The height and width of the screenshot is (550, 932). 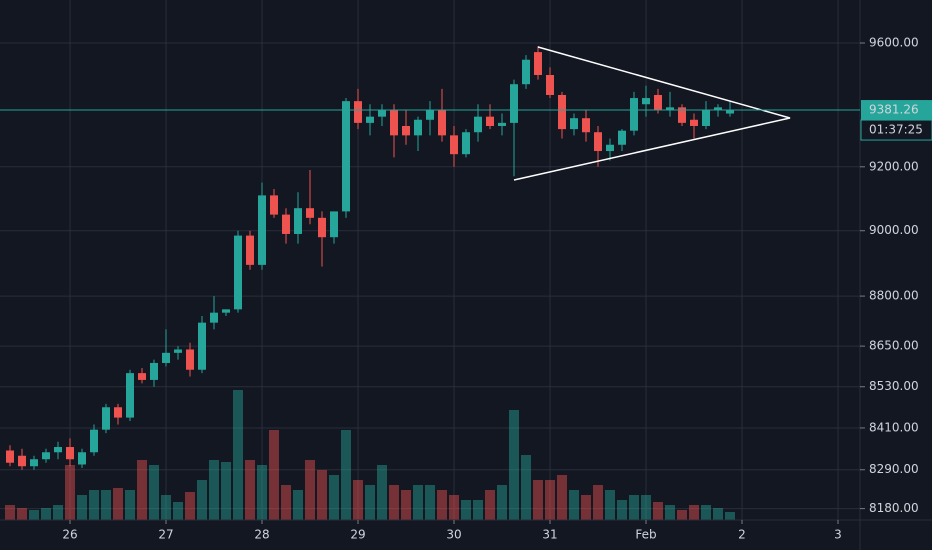 What do you see at coordinates (261, 535) in the screenshot?
I see `x-tick-label: 28` at bounding box center [261, 535].